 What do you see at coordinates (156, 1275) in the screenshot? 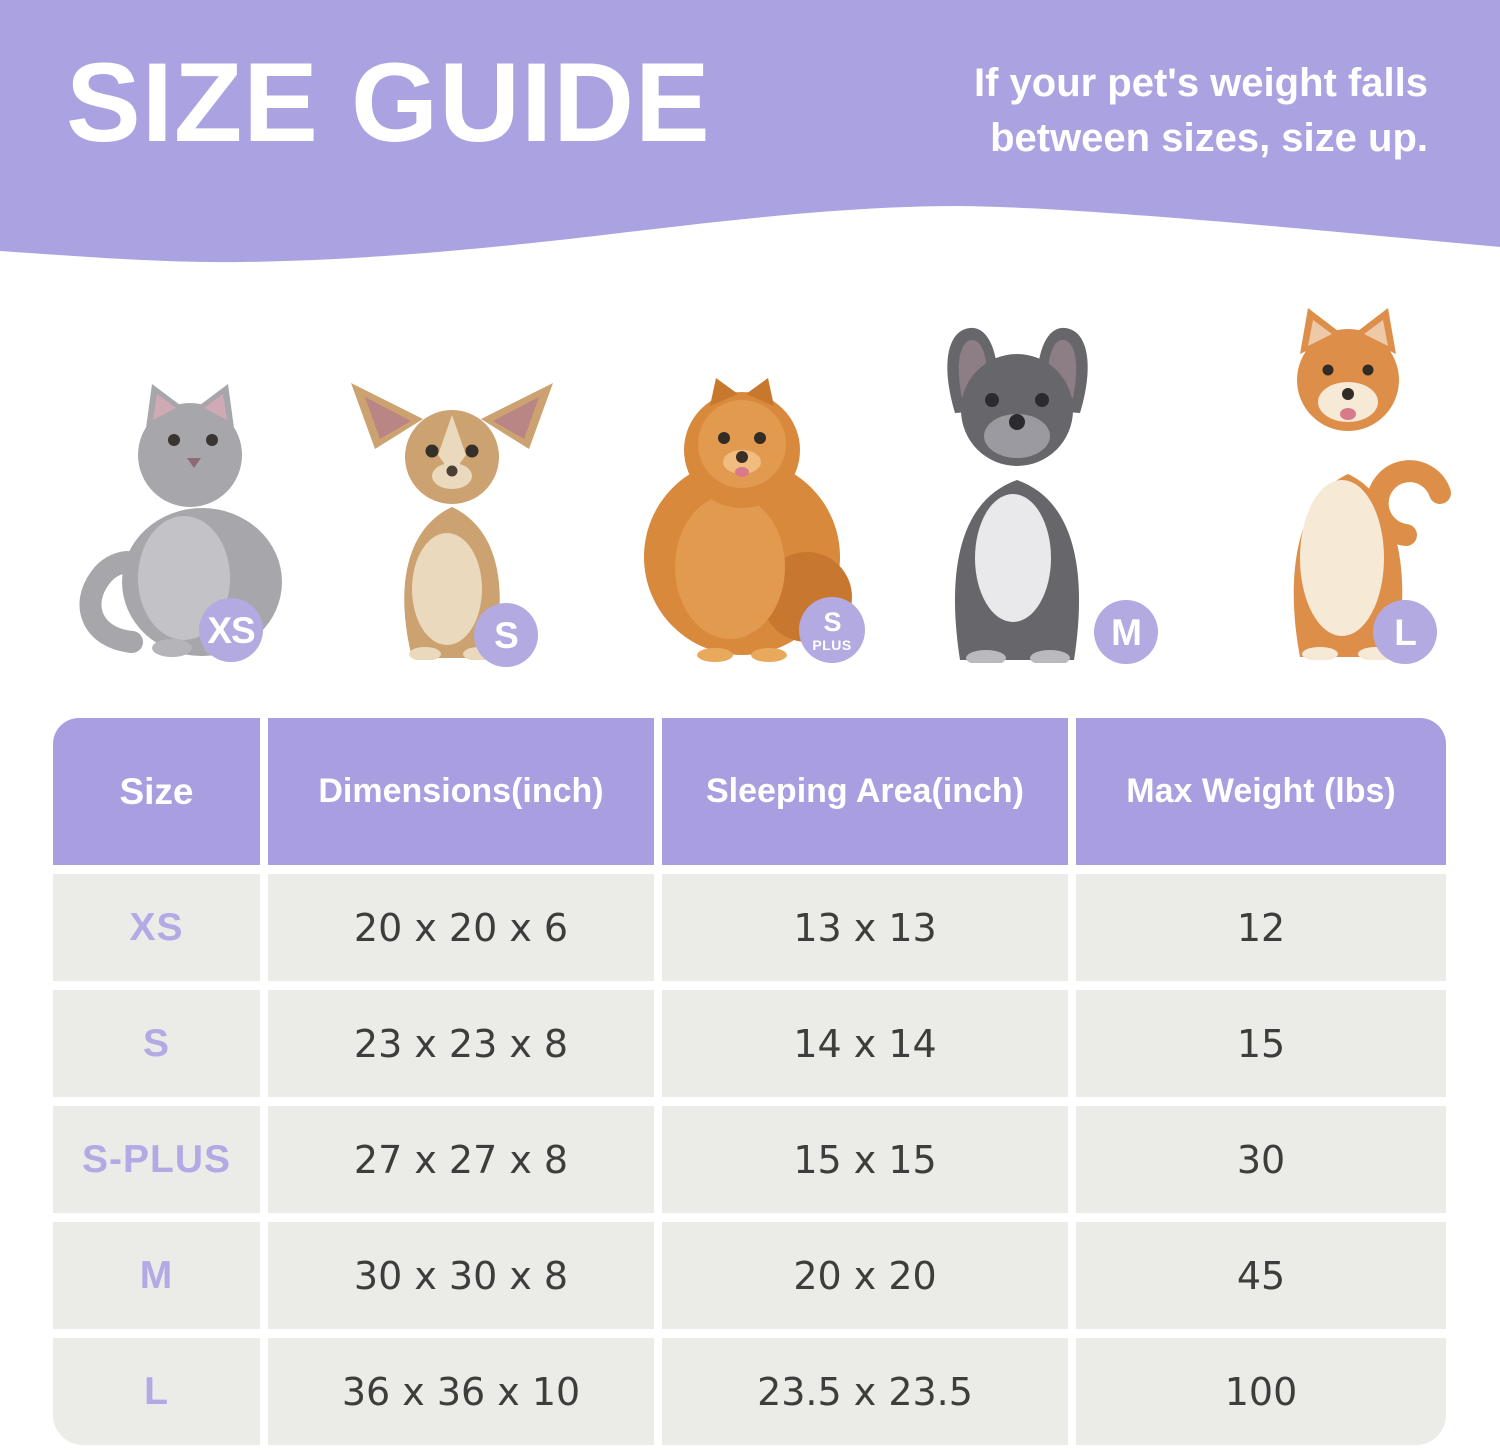
I see `cell-size-m: M` at bounding box center [156, 1275].